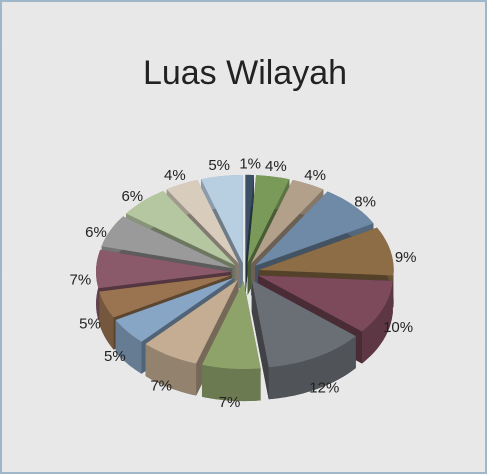 The image size is (487, 474). Describe the element at coordinates (245, 73) in the screenshot. I see `chart-title: Luas Wilayah` at that location.